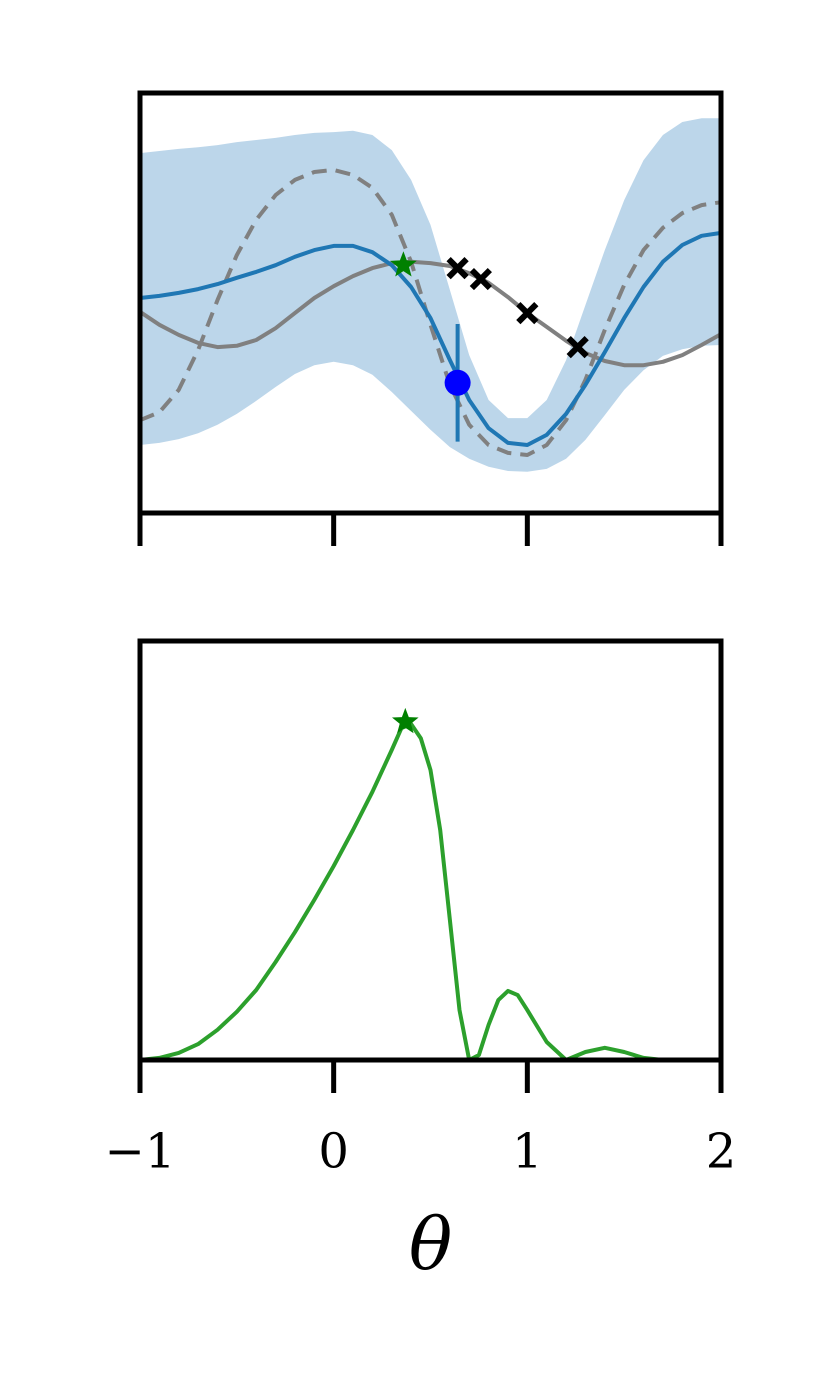 The height and width of the screenshot is (1390, 834). I want to click on x-tick-label: 0, so click(333, 1152).